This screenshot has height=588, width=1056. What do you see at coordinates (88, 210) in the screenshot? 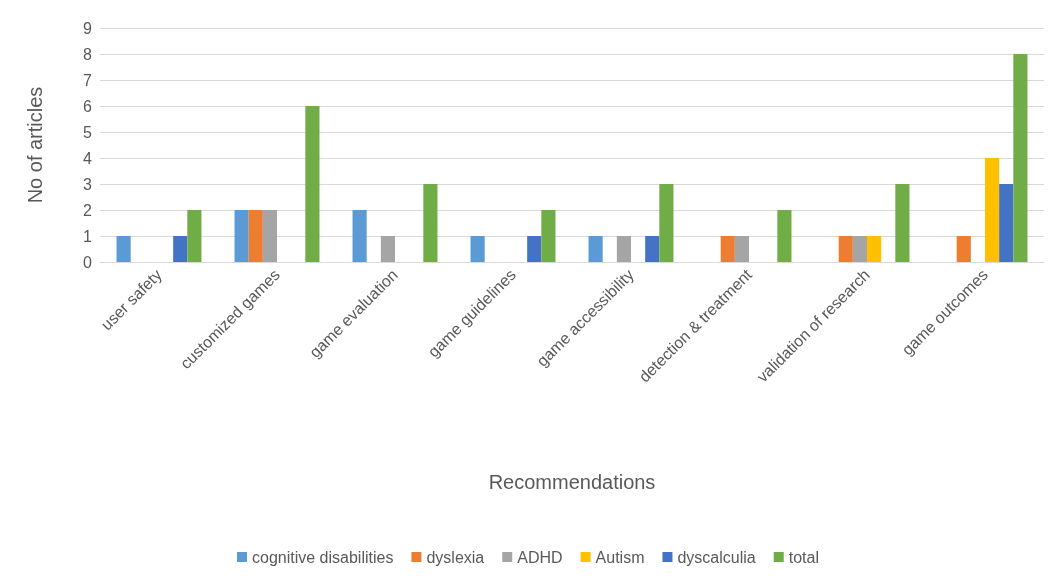
I see `y-tick-label: 2` at bounding box center [88, 210].